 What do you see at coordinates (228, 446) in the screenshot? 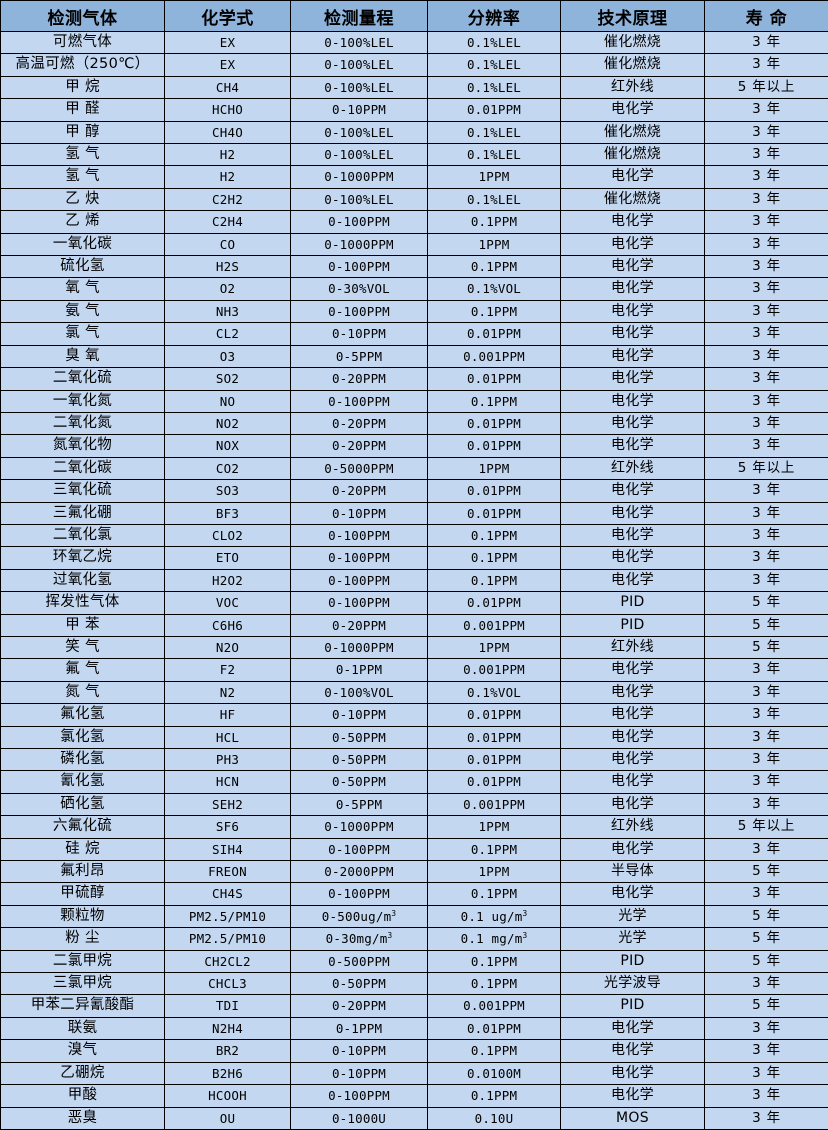
I see `cell-formula: NOX` at bounding box center [228, 446].